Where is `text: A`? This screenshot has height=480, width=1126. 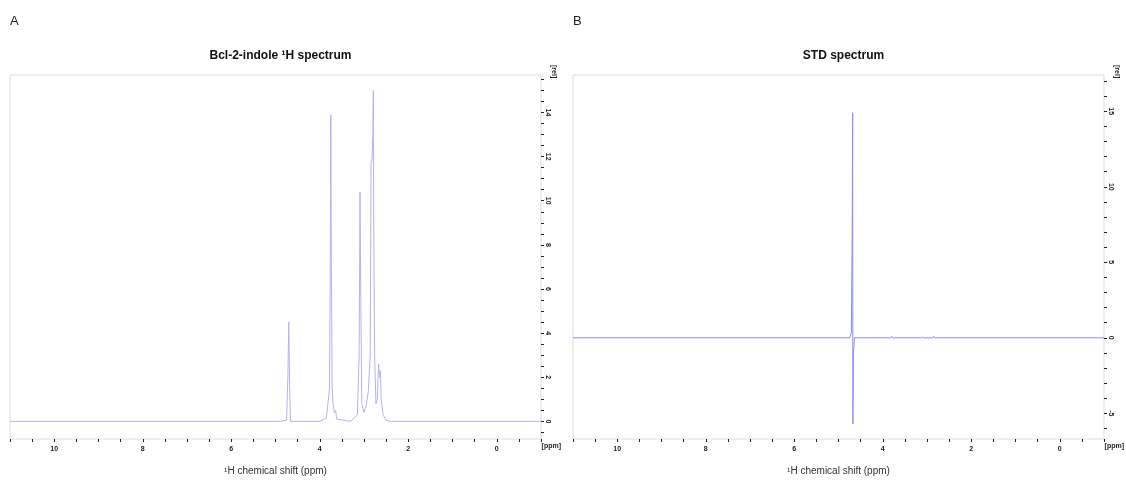
text: A is located at coordinates (14, 20).